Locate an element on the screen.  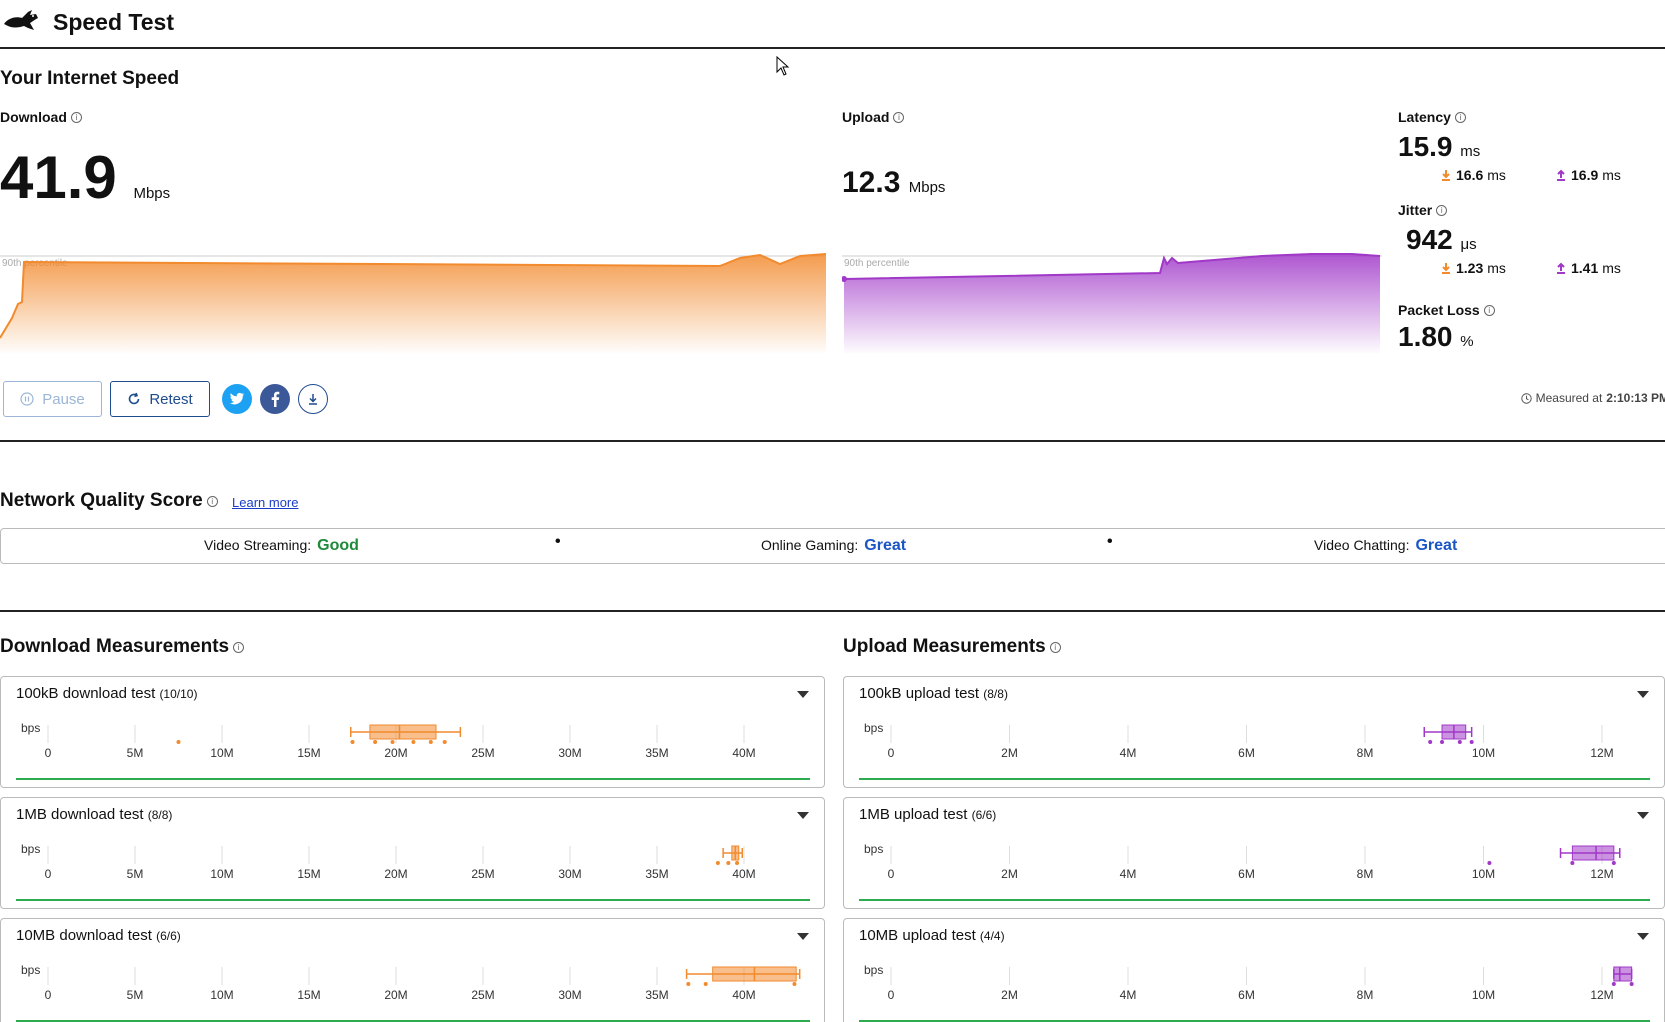
clock-icon is located at coordinates (1526, 398).